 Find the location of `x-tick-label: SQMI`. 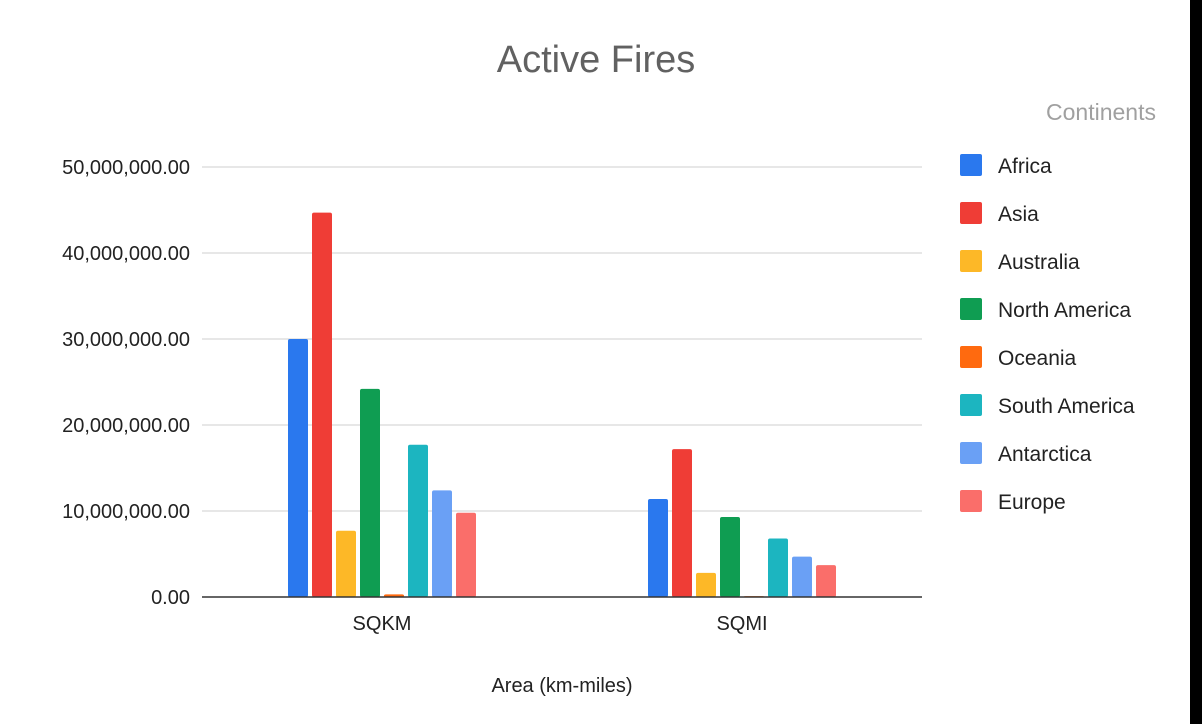

x-tick-label: SQMI is located at coordinates (741, 624).